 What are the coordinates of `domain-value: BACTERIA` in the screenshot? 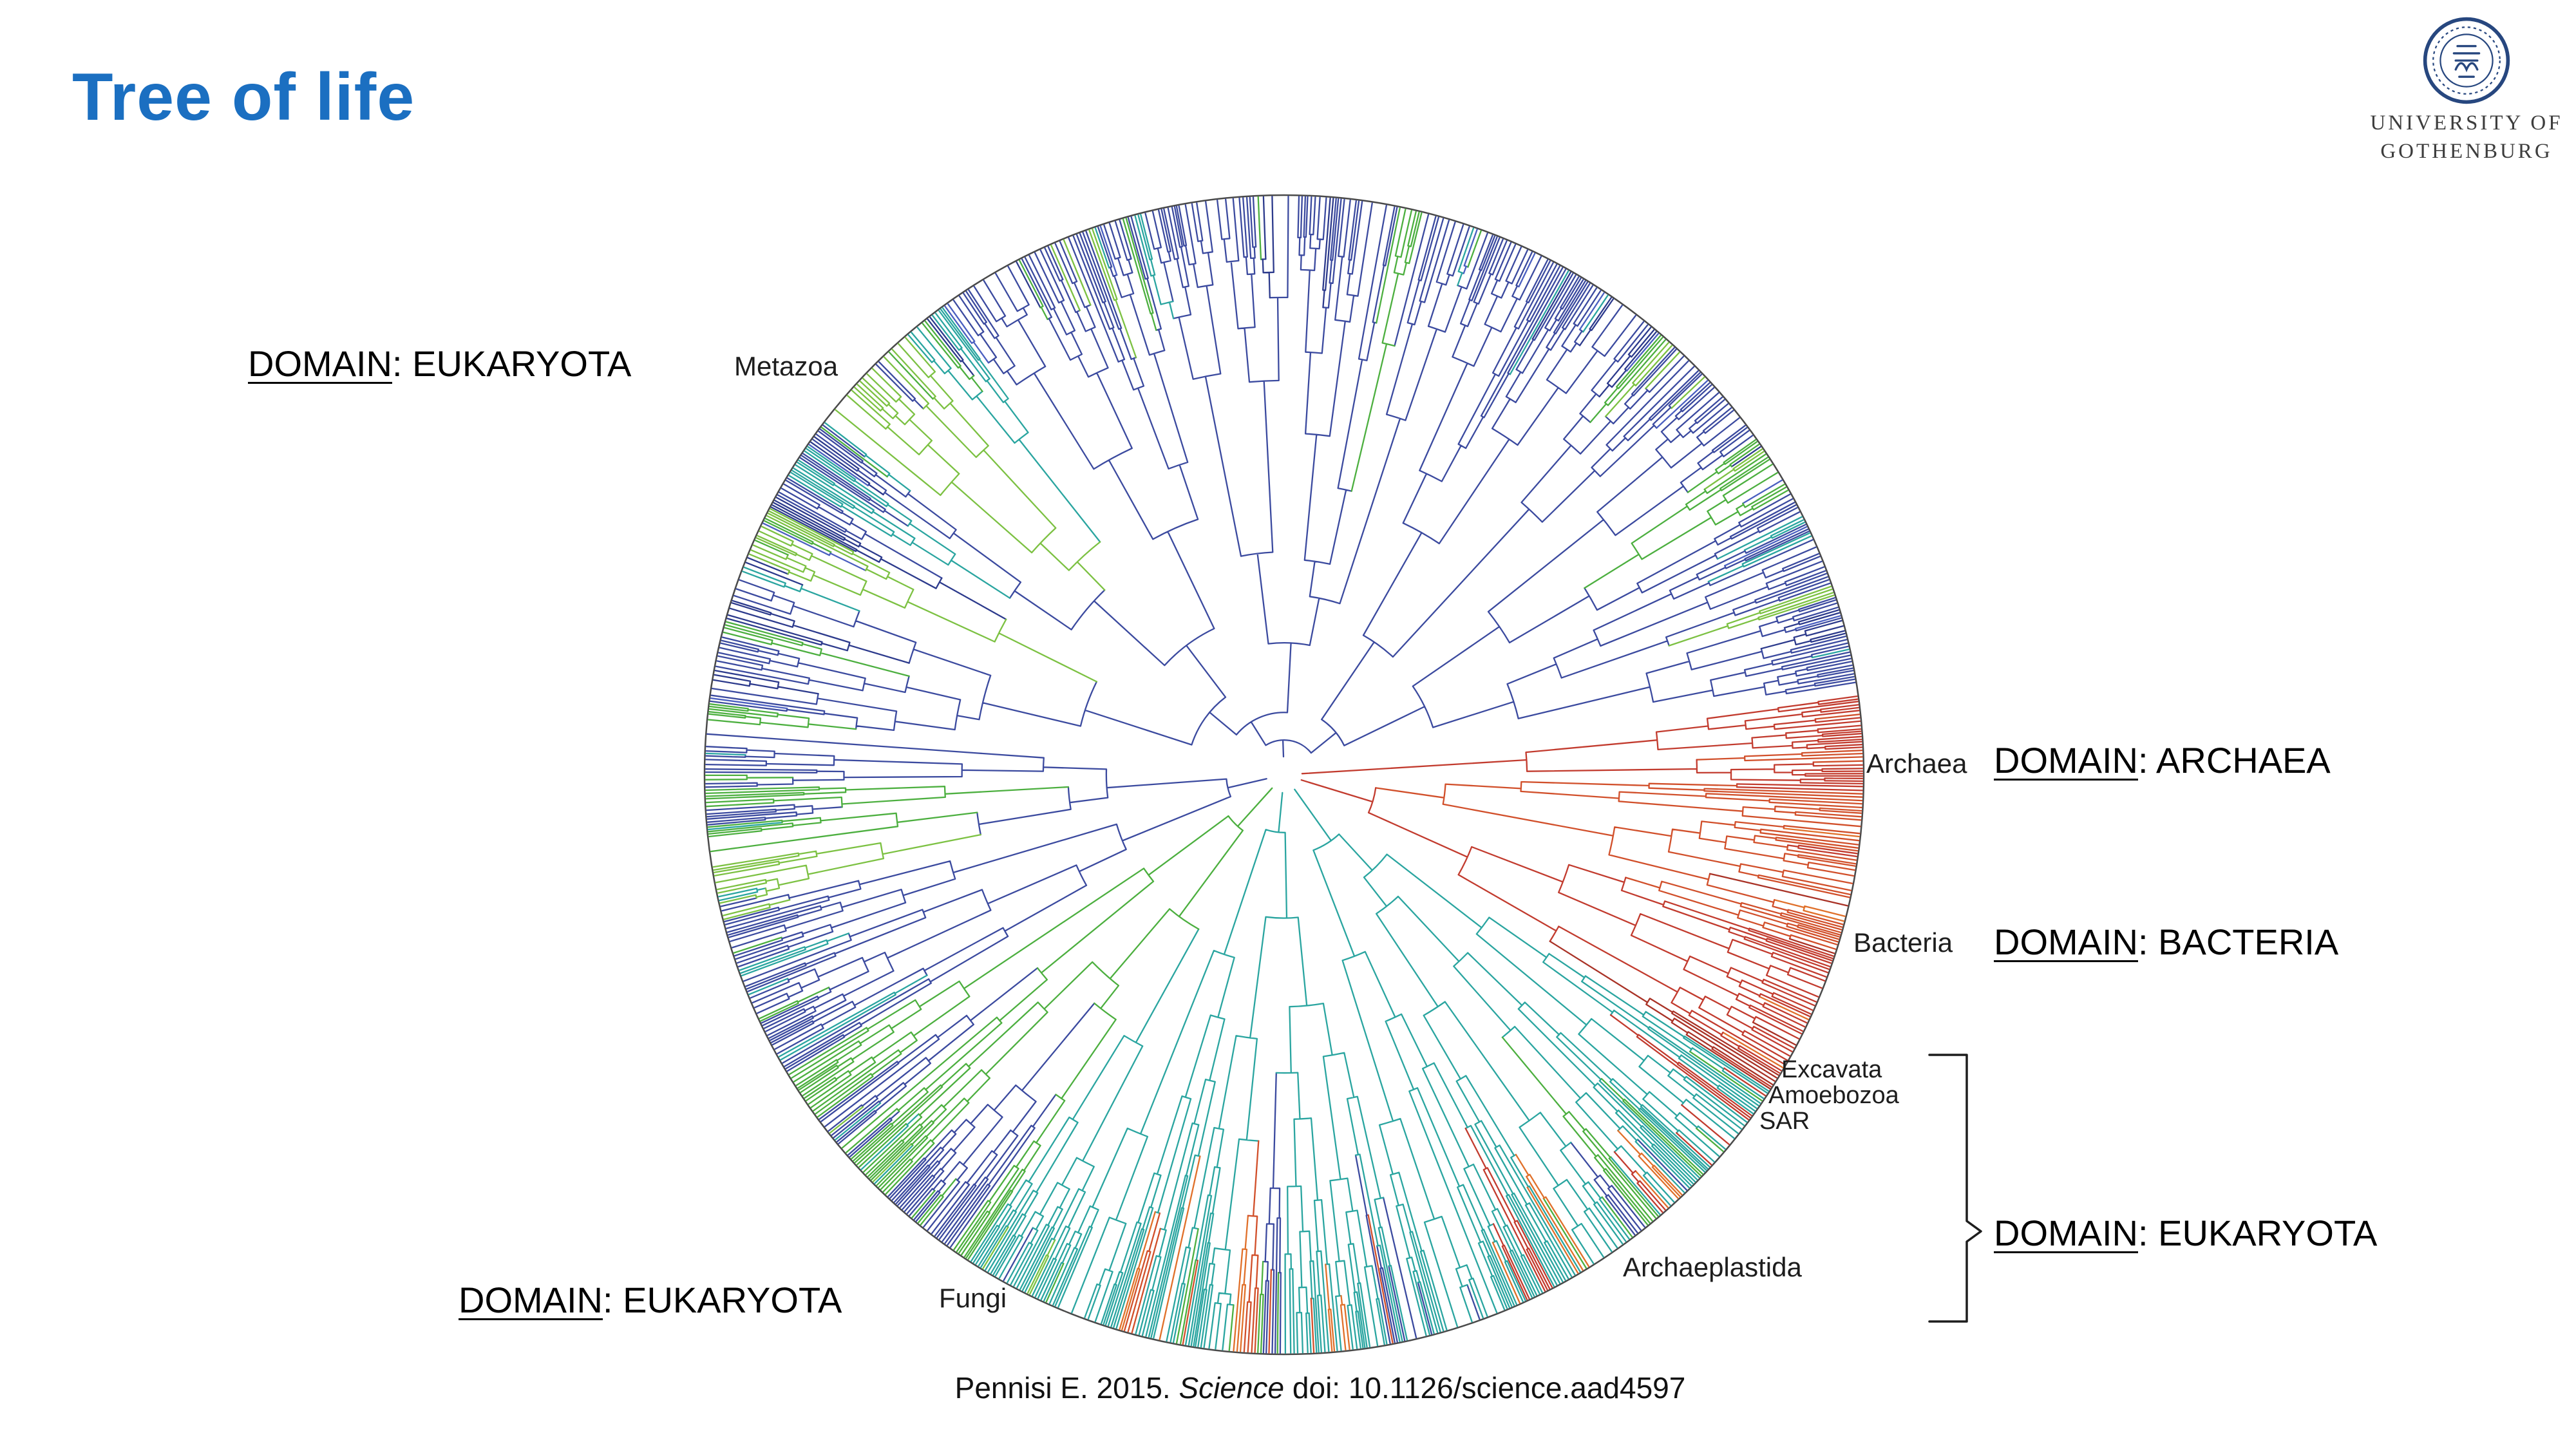 It's located at (2248, 942).